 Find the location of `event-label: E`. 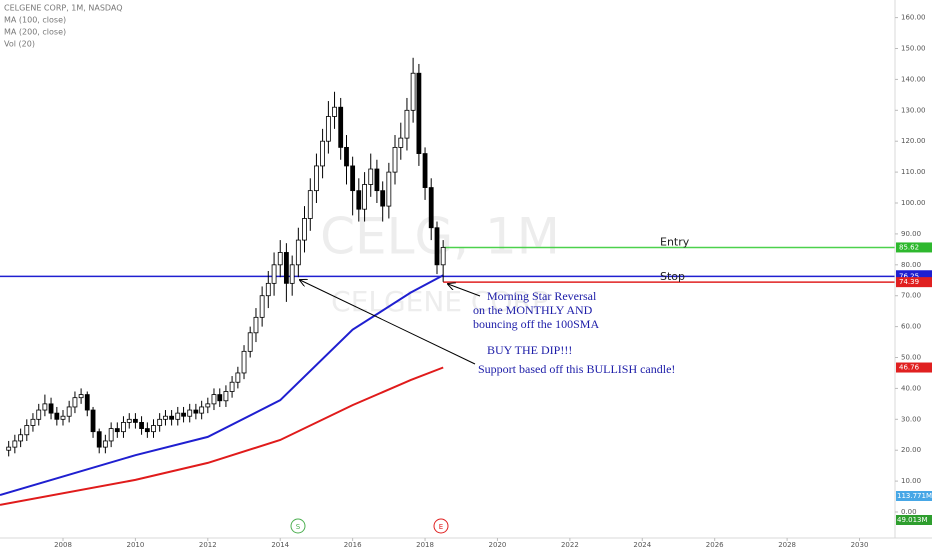

event-label: E is located at coordinates (441, 527).